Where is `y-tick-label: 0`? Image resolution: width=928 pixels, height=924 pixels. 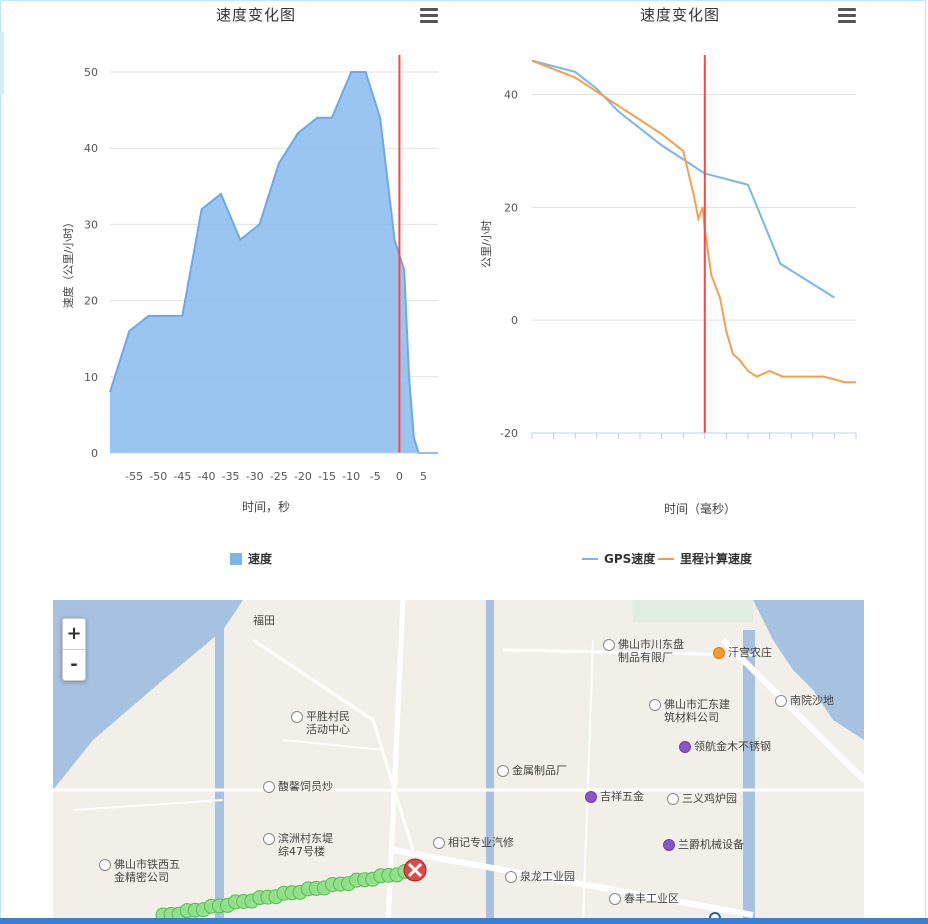 y-tick-label: 0 is located at coordinates (514, 320).